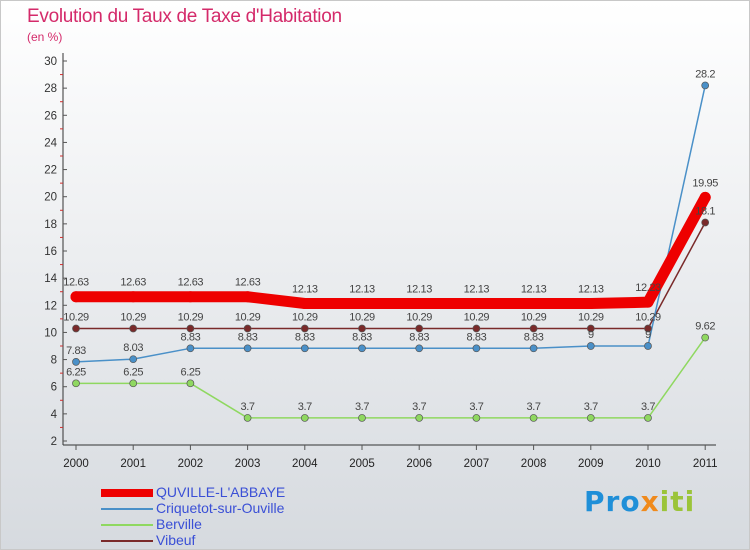  Describe the element at coordinates (705, 74) in the screenshot. I see `data-label: 28.2` at that location.